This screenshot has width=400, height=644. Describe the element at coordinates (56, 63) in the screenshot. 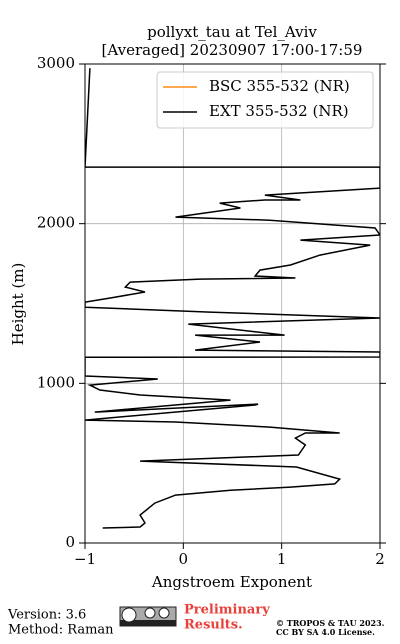

I see `y-tick-label: 3000` at that location.